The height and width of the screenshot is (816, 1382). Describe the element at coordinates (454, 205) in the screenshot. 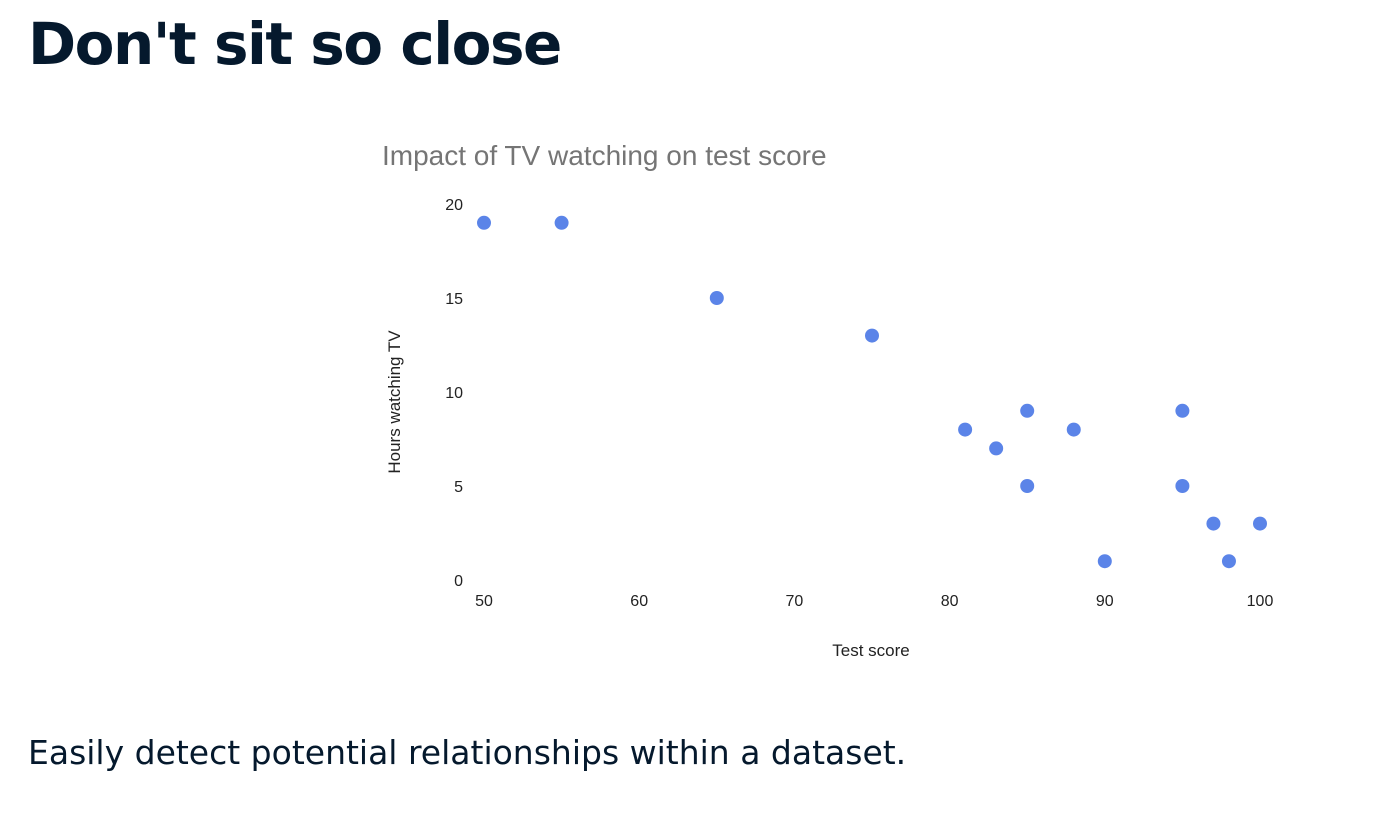

I see `y-tick-label: 20` at that location.